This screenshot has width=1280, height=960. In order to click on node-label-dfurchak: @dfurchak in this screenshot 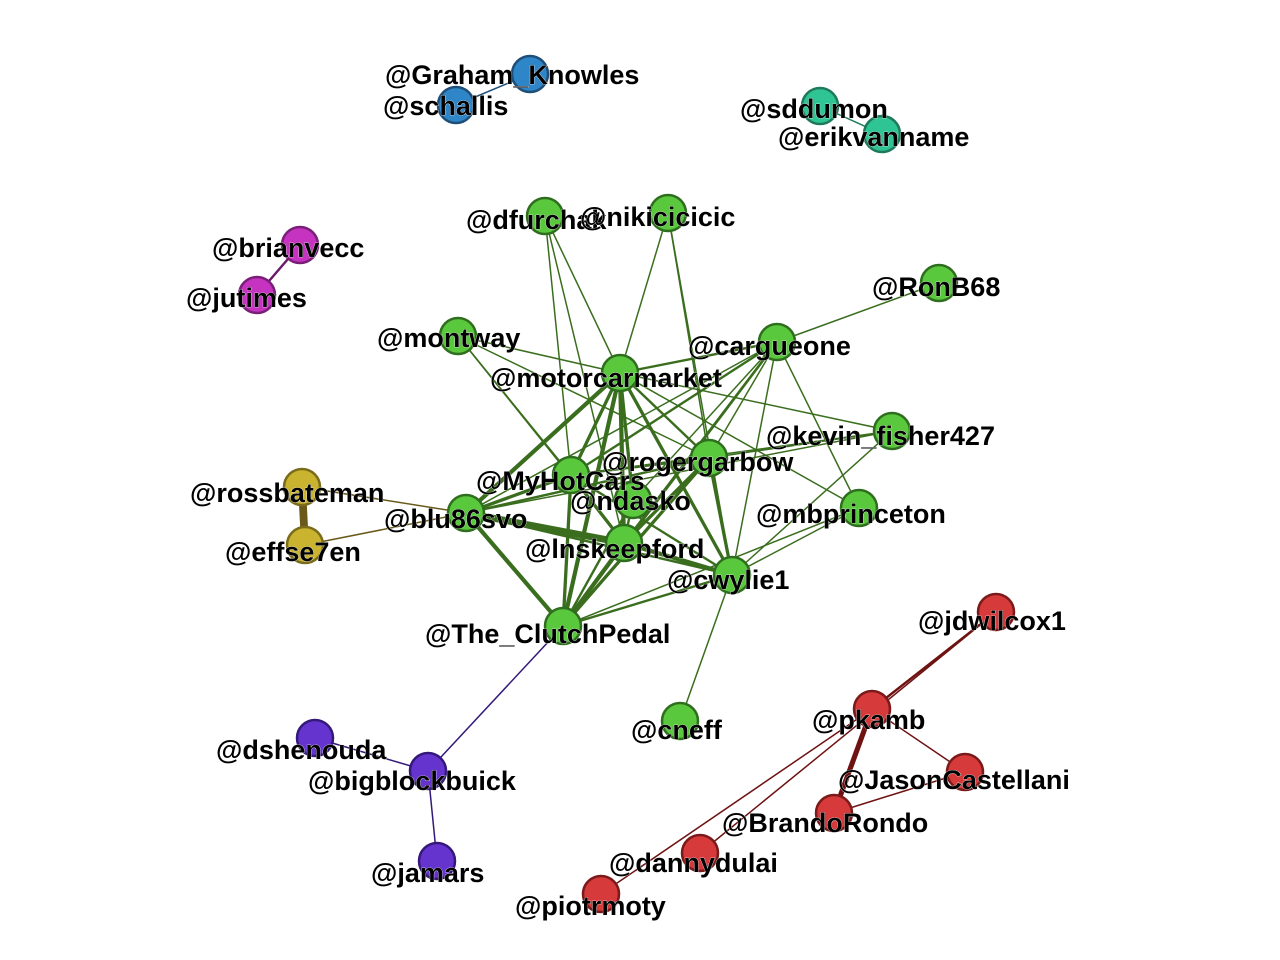, I will do `click(536, 220)`.